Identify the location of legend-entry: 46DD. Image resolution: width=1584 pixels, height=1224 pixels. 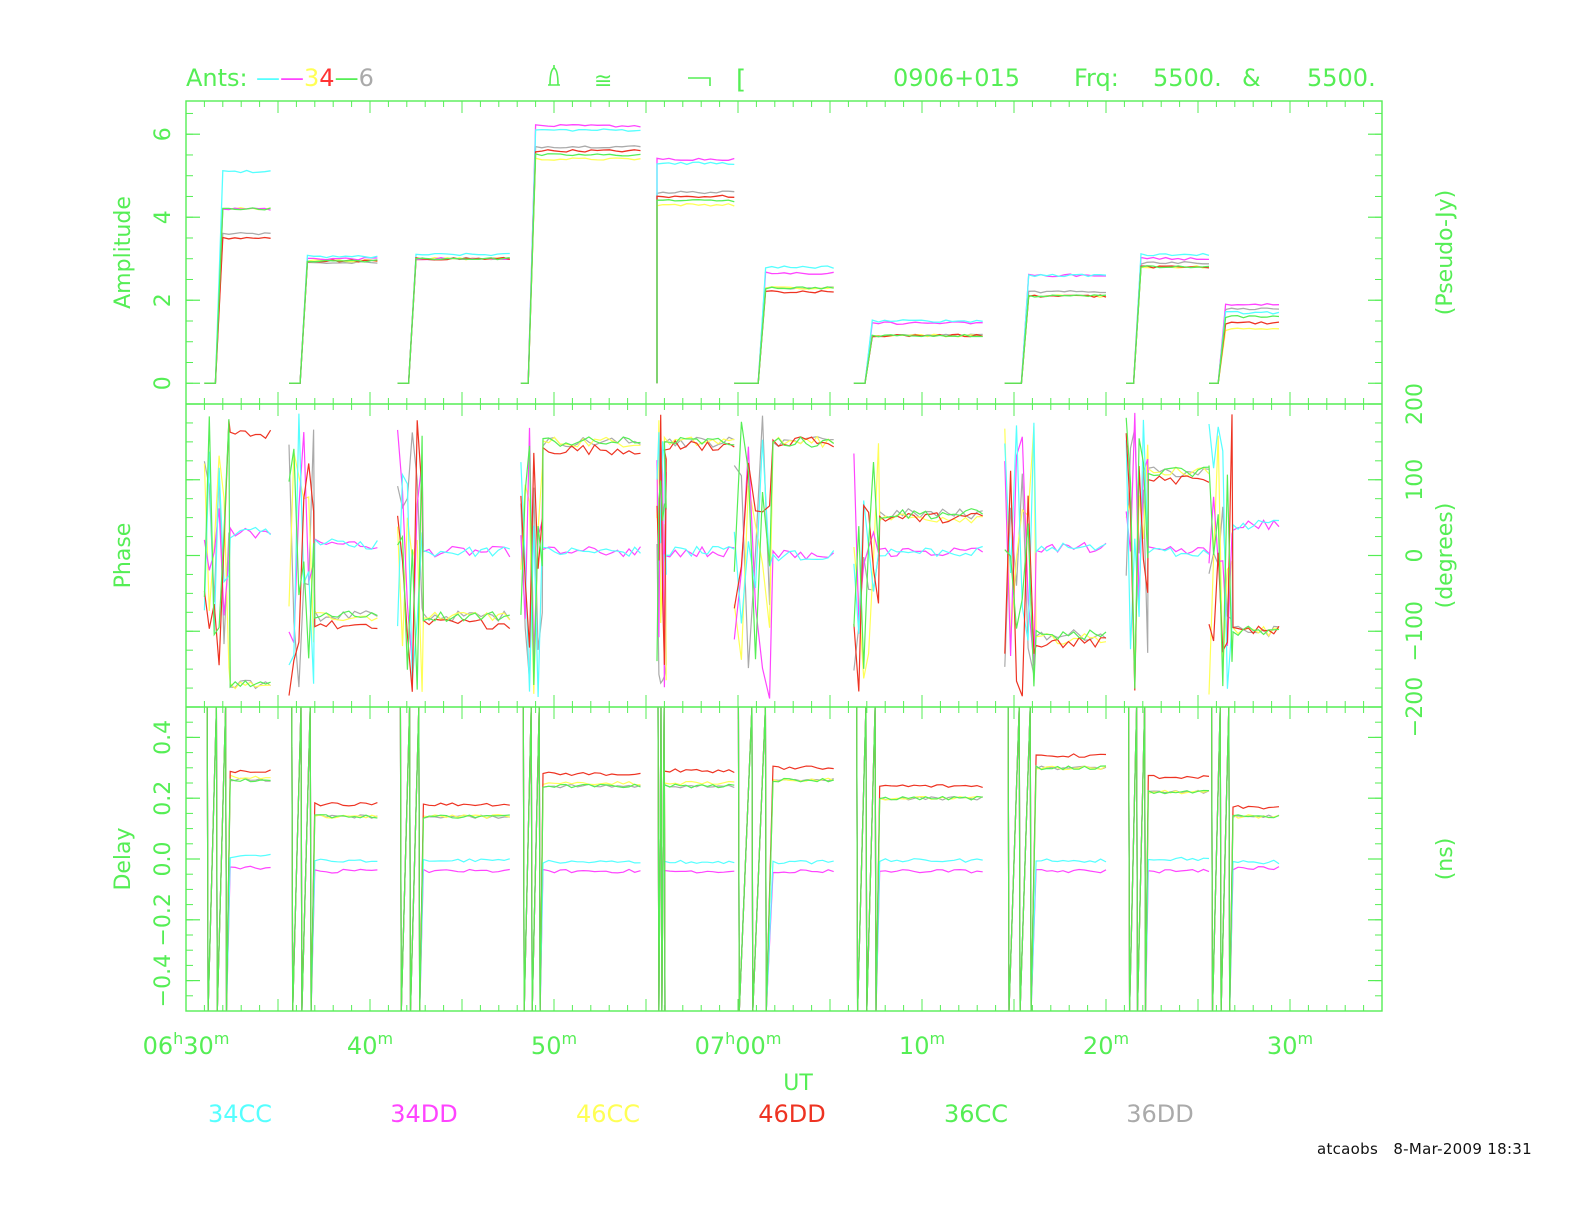
(792, 1114).